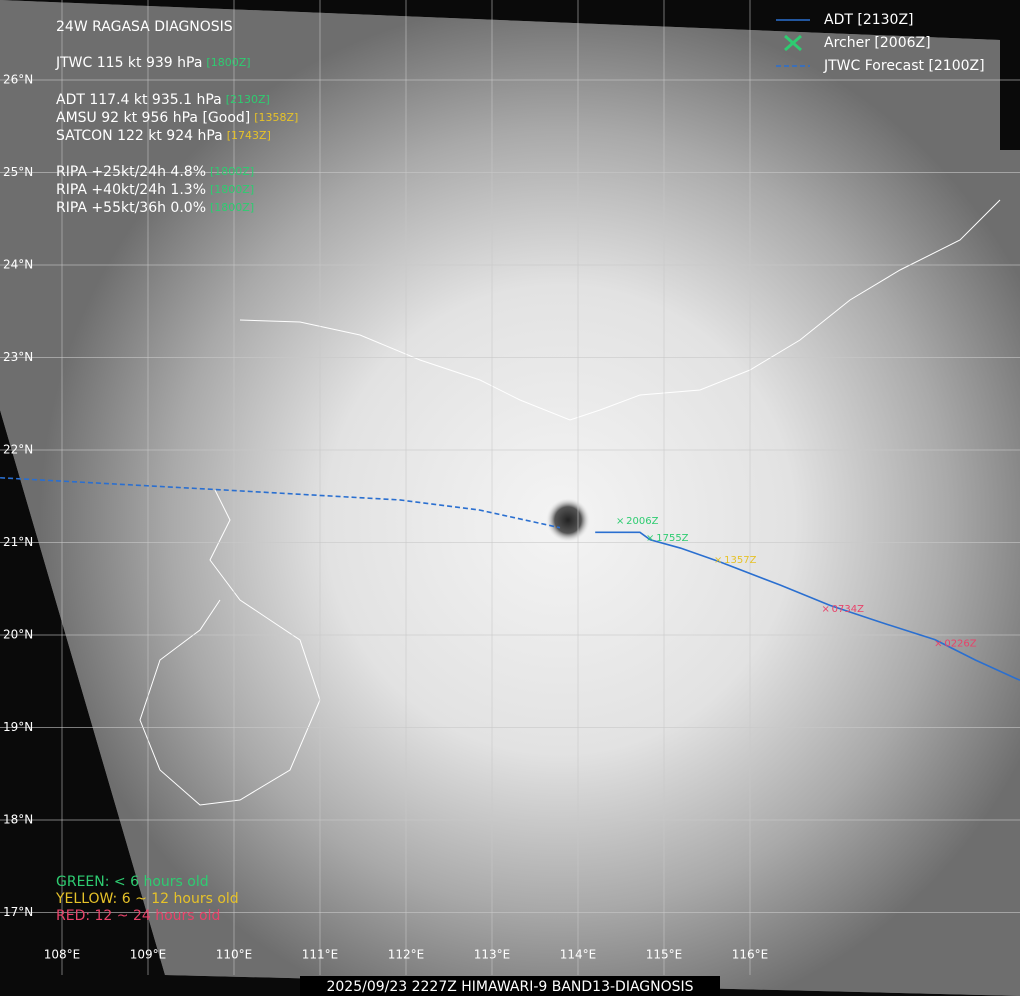  Describe the element at coordinates (18, 912) in the screenshot. I see `lat-label: 17°N` at that location.